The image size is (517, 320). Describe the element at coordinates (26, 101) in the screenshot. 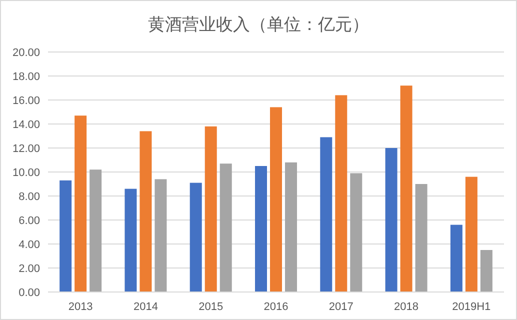

I see `y-tick-label: 16.00` at that location.